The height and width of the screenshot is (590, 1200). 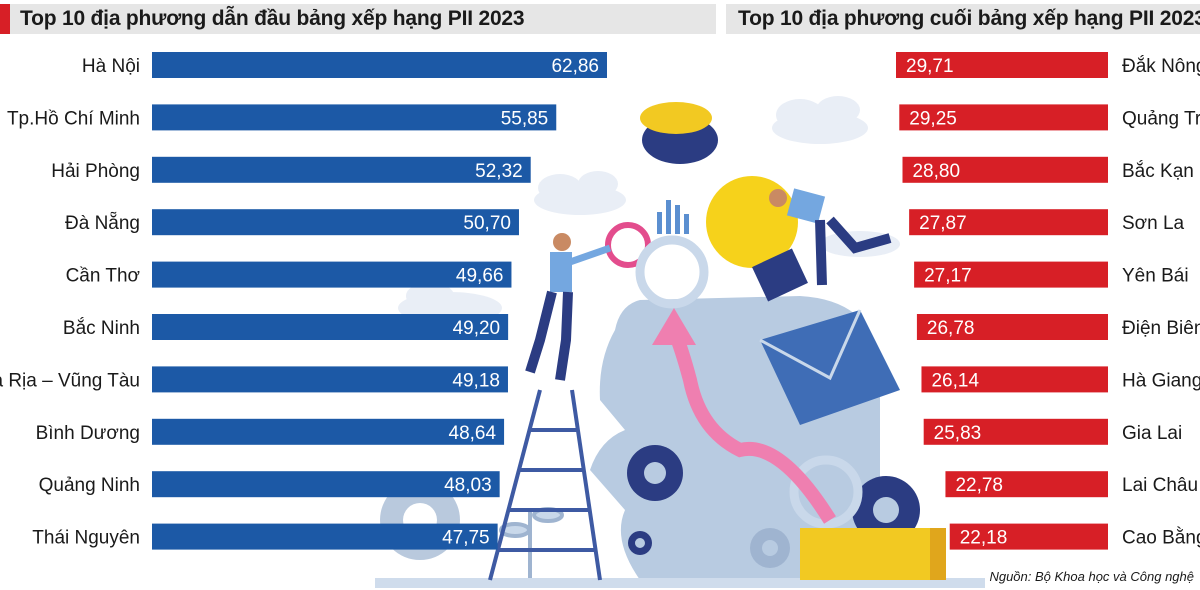 I want to click on title-accent, so click(x=5, y=19).